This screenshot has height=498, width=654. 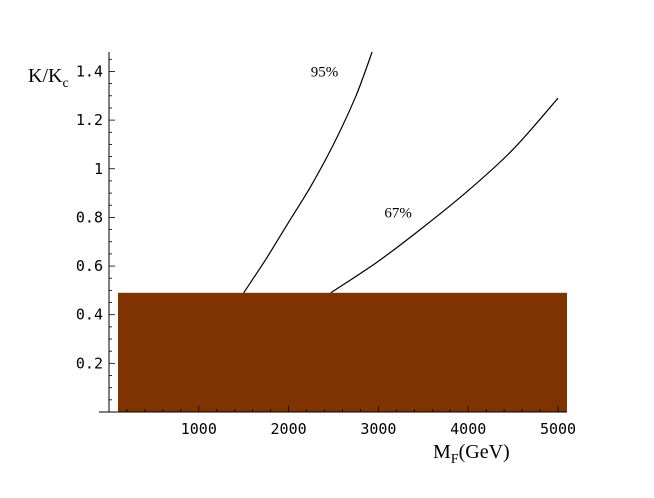 What do you see at coordinates (289, 429) in the screenshot?
I see `x-tick-label: 2000` at bounding box center [289, 429].